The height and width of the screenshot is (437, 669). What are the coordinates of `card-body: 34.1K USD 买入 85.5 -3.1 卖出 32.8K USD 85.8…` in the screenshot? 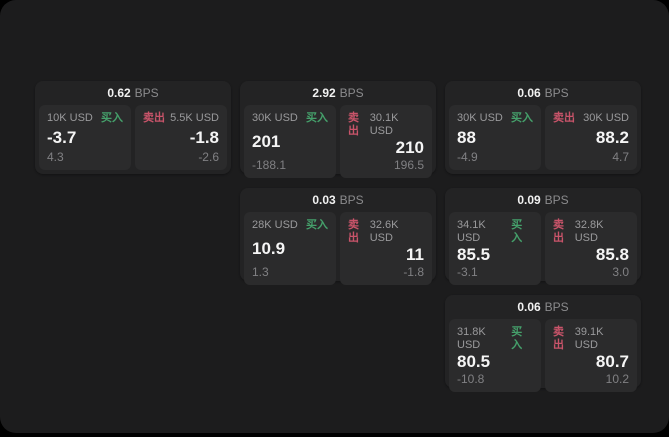 It's located at (543, 248).